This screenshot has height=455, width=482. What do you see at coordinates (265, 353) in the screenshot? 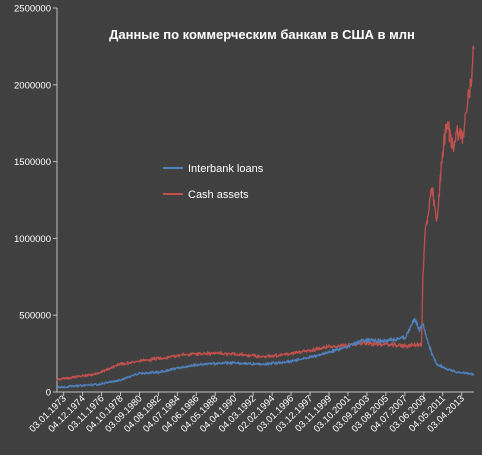
I see `series-interbank-loans-line` at bounding box center [265, 353].